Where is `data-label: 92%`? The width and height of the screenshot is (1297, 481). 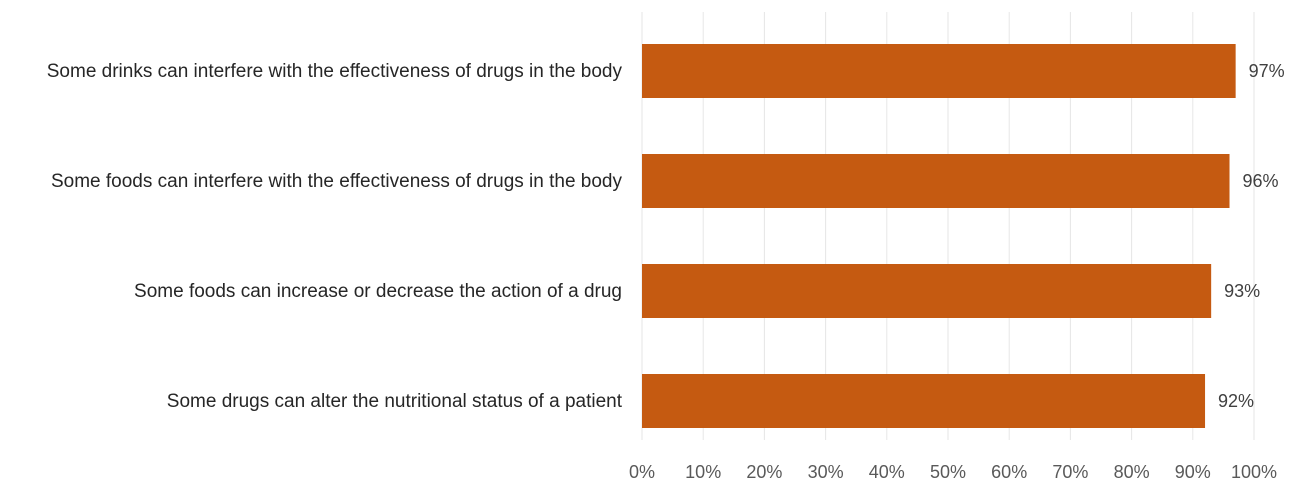 data-label: 92% is located at coordinates (1236, 401).